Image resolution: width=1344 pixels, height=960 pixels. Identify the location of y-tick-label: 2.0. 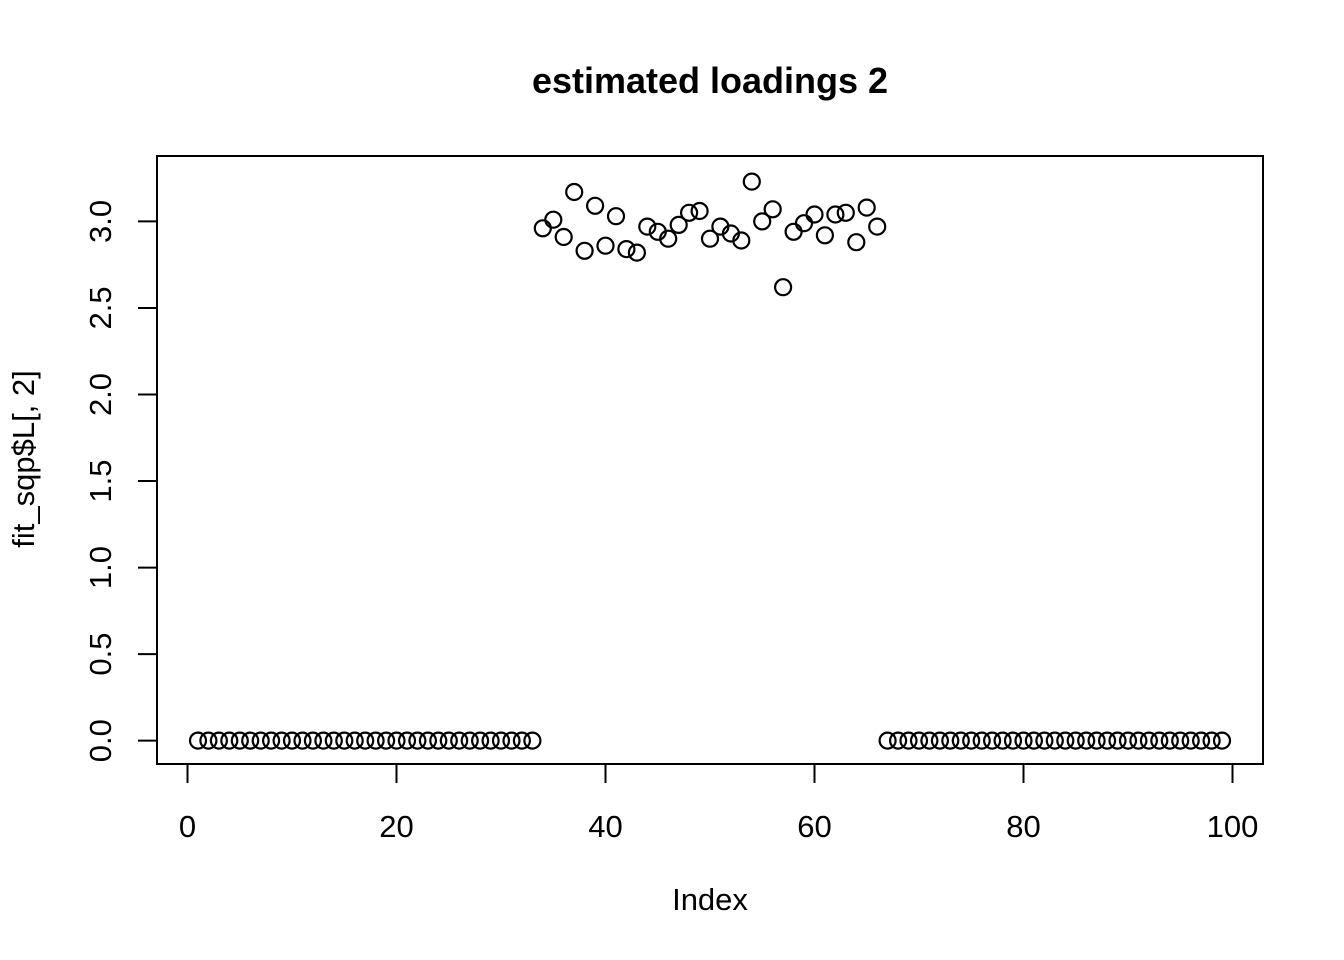
(100, 394).